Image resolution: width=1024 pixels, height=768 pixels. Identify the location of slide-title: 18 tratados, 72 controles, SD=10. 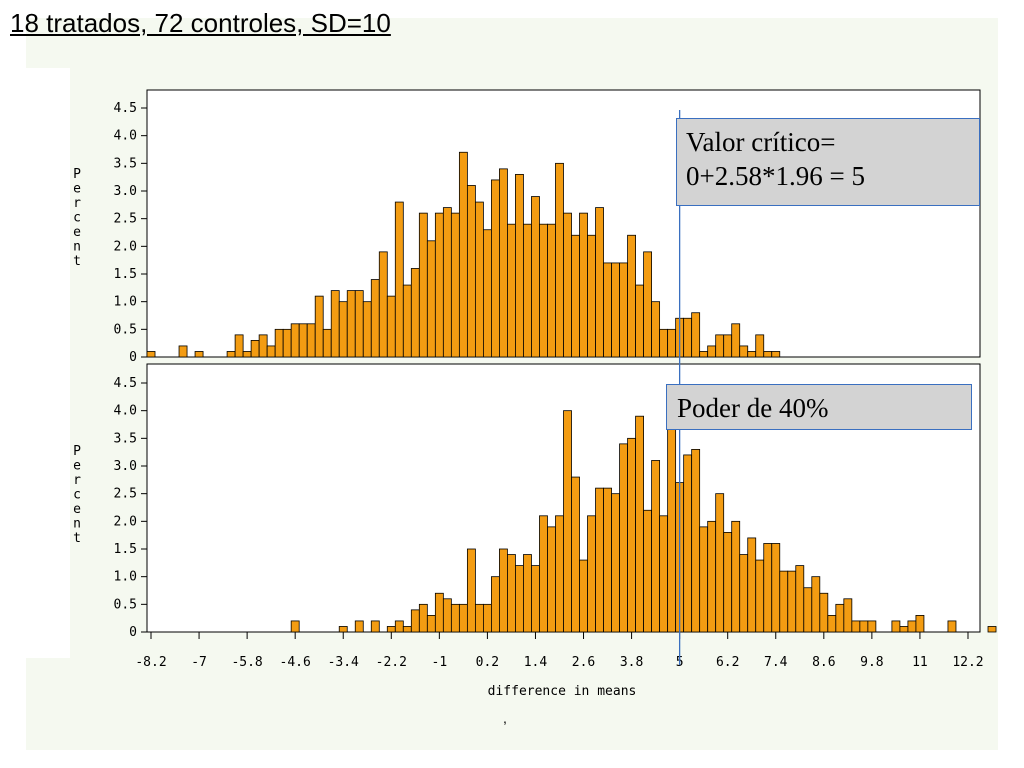
(200, 23).